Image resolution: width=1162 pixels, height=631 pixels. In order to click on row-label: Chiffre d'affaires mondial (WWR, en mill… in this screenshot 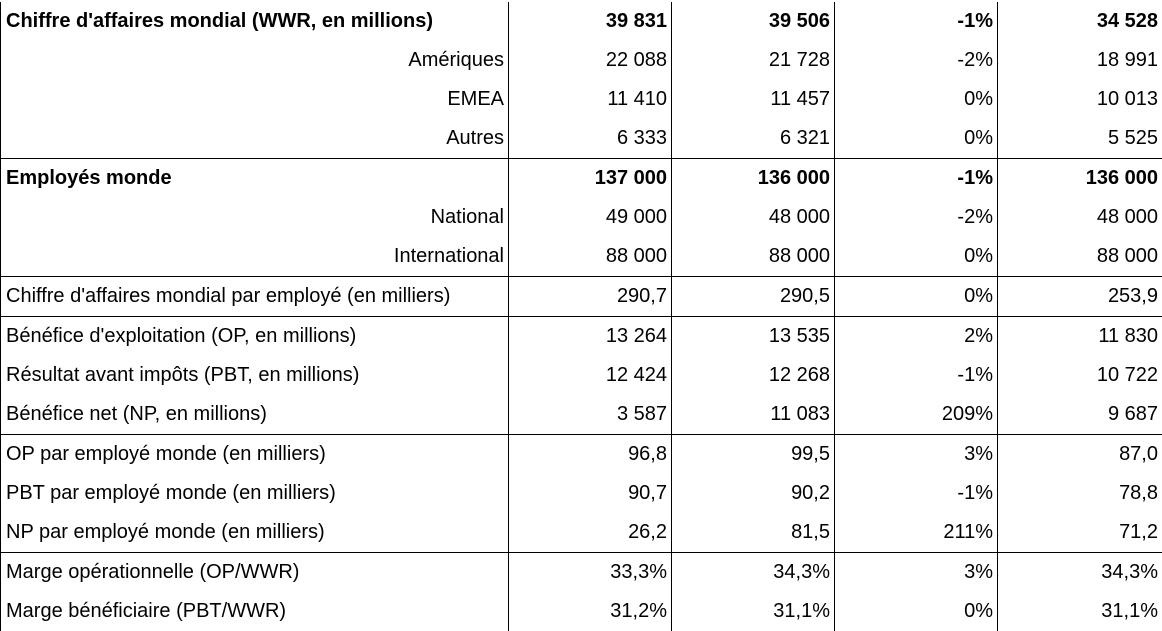, I will do `click(255, 21)`.